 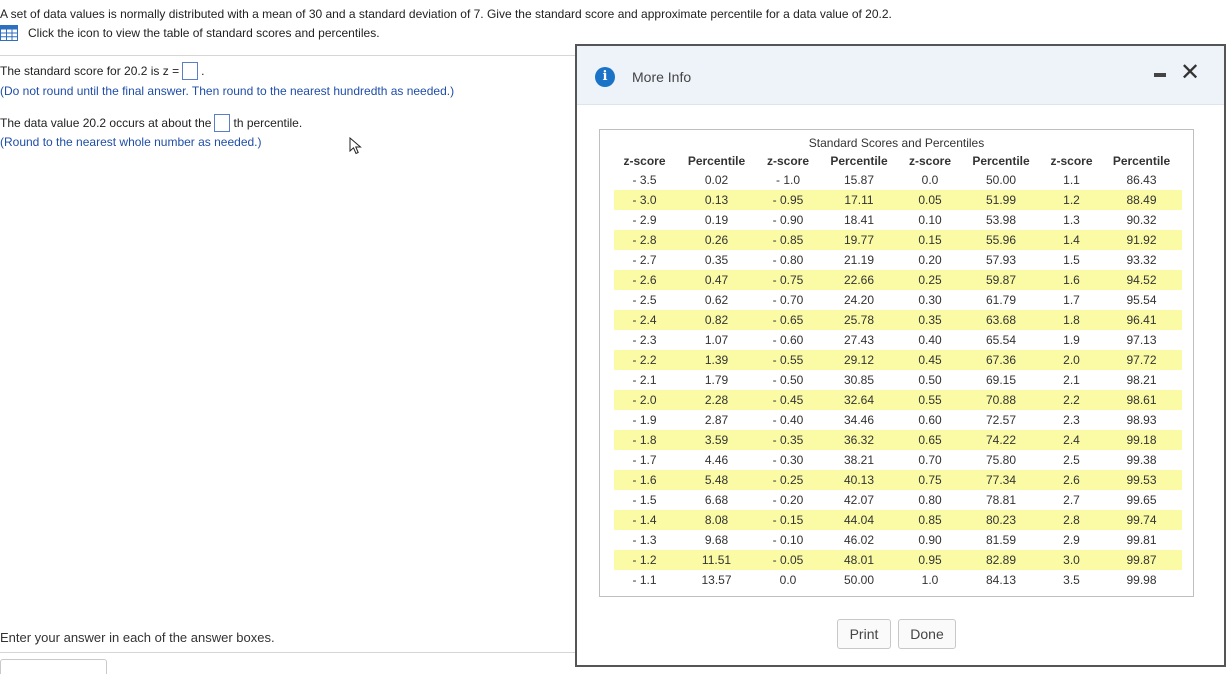 What do you see at coordinates (859, 280) in the screenshot?
I see `percentile-cell: 22.66` at bounding box center [859, 280].